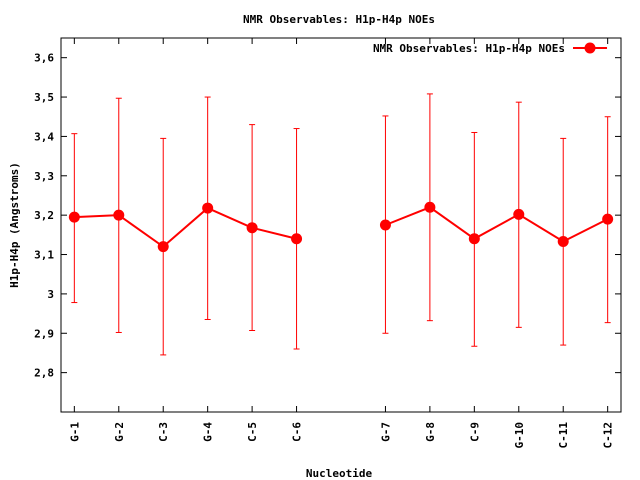 This screenshot has width=640, height=480. Describe the element at coordinates (44, 373) in the screenshot. I see `y-tick-label: 2,8` at that location.